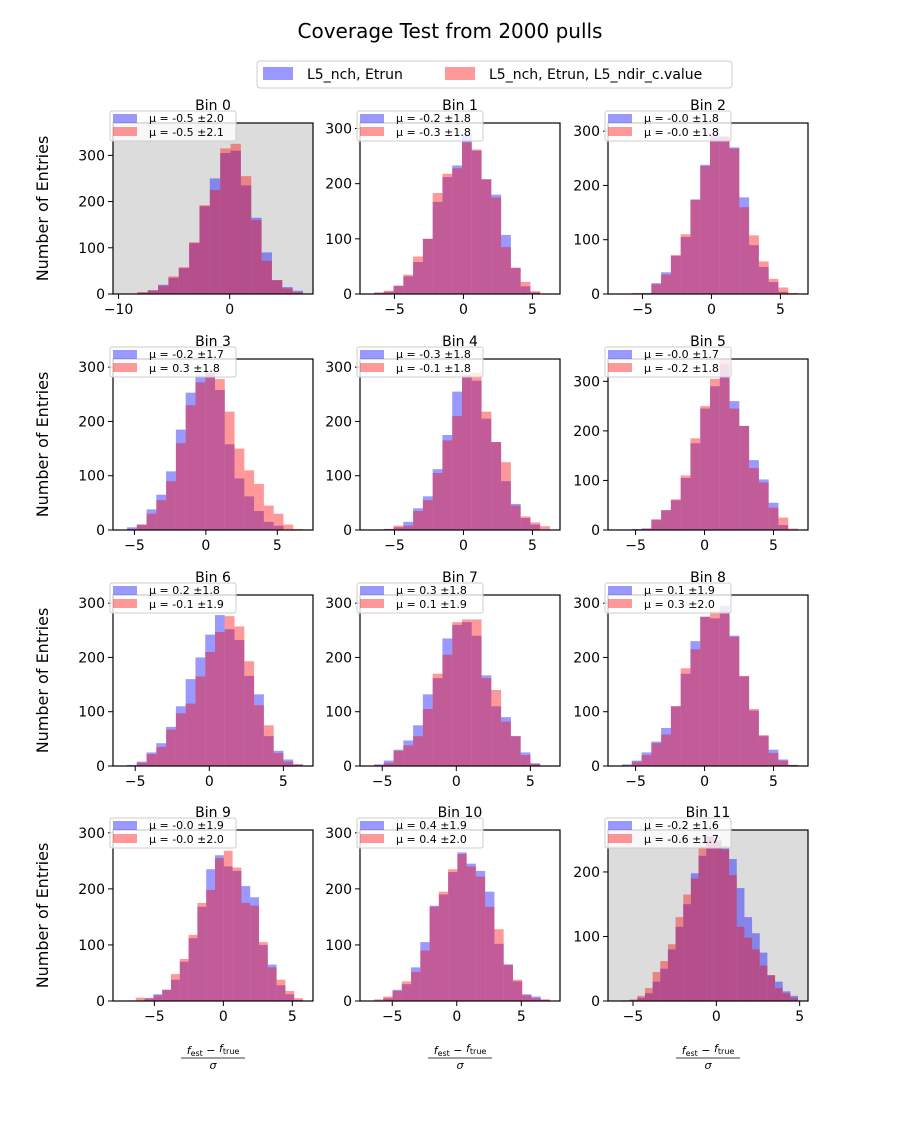  What do you see at coordinates (460, 208) in the screenshot?
I see `plot-background` at bounding box center [460, 208].